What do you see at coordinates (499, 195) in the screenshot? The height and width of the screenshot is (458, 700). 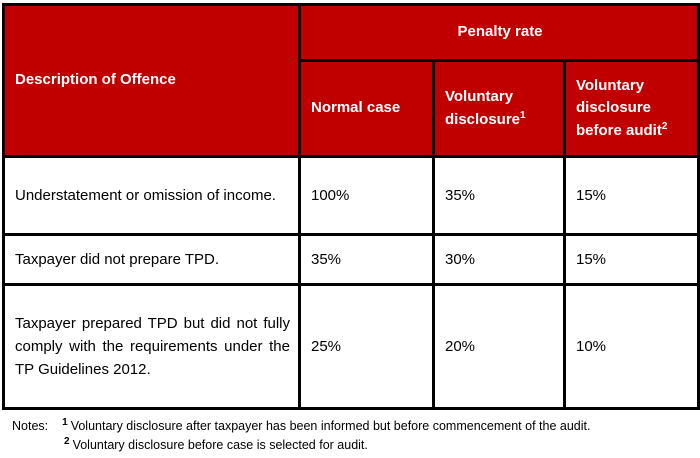 I see `rate-cell-voluntary: 35%` at bounding box center [499, 195].